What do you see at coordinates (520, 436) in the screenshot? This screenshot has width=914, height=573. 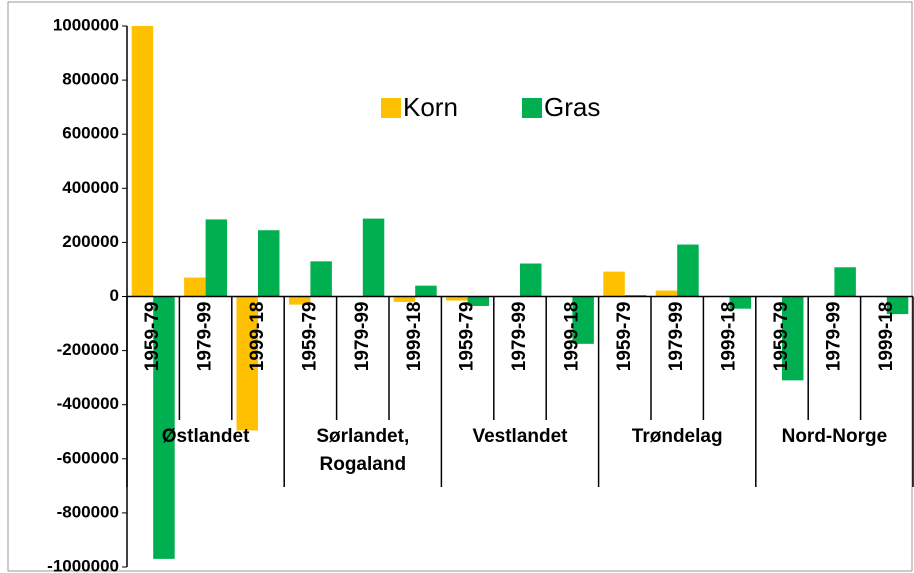 I see `group-label: Vestlandet` at bounding box center [520, 436].